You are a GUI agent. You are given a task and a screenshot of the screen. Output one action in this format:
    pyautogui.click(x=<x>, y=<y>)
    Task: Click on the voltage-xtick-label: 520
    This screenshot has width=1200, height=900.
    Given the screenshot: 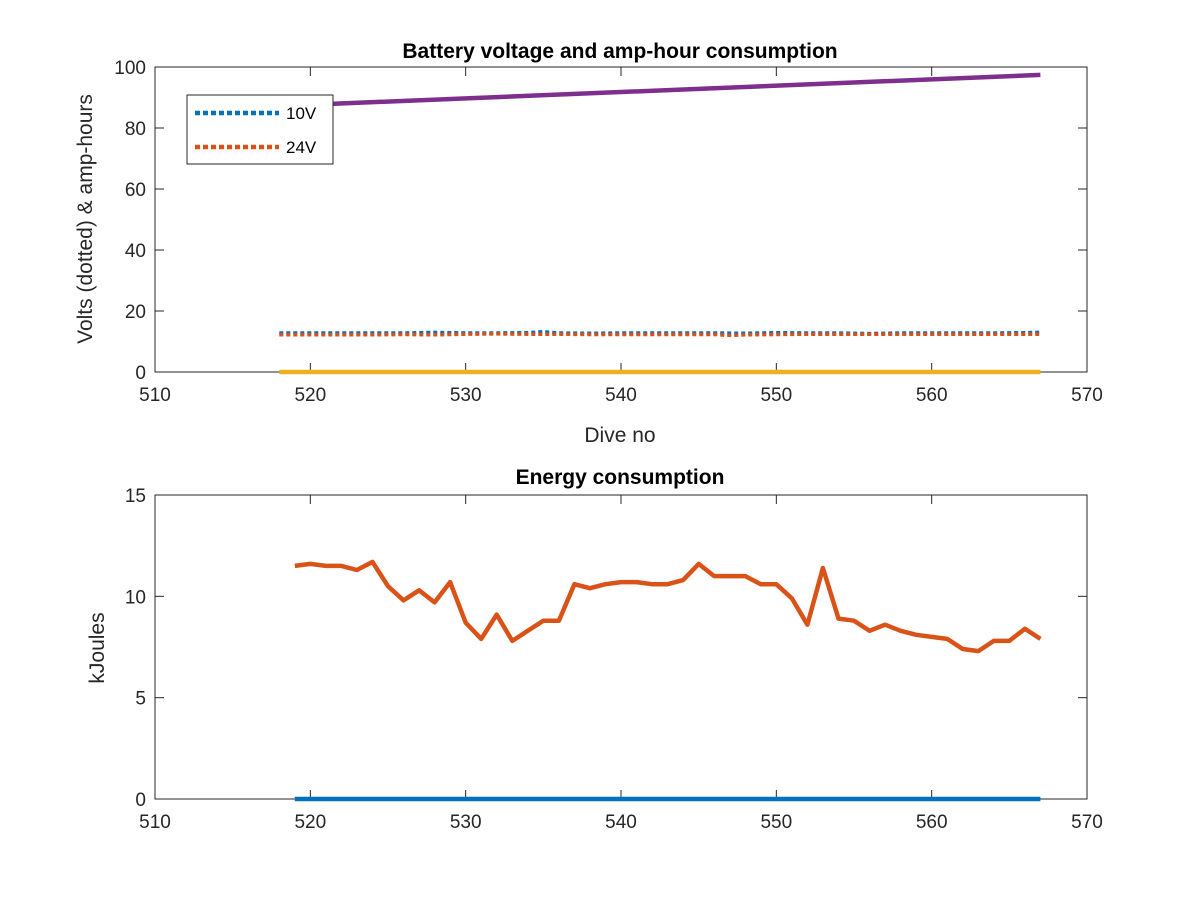 What is the action you would take?
    pyautogui.click(x=310, y=395)
    